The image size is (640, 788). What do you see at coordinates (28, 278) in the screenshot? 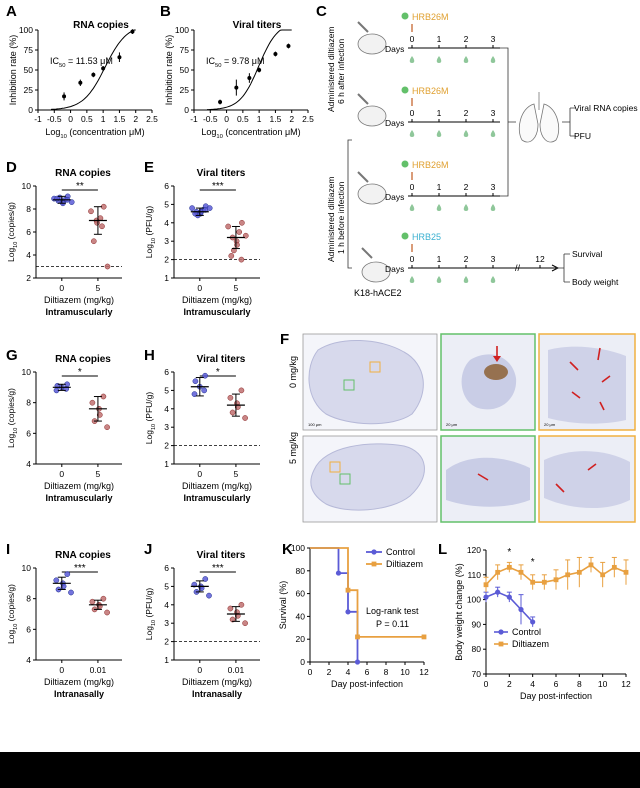
I see `y-tick-label: 2` at bounding box center [28, 278].